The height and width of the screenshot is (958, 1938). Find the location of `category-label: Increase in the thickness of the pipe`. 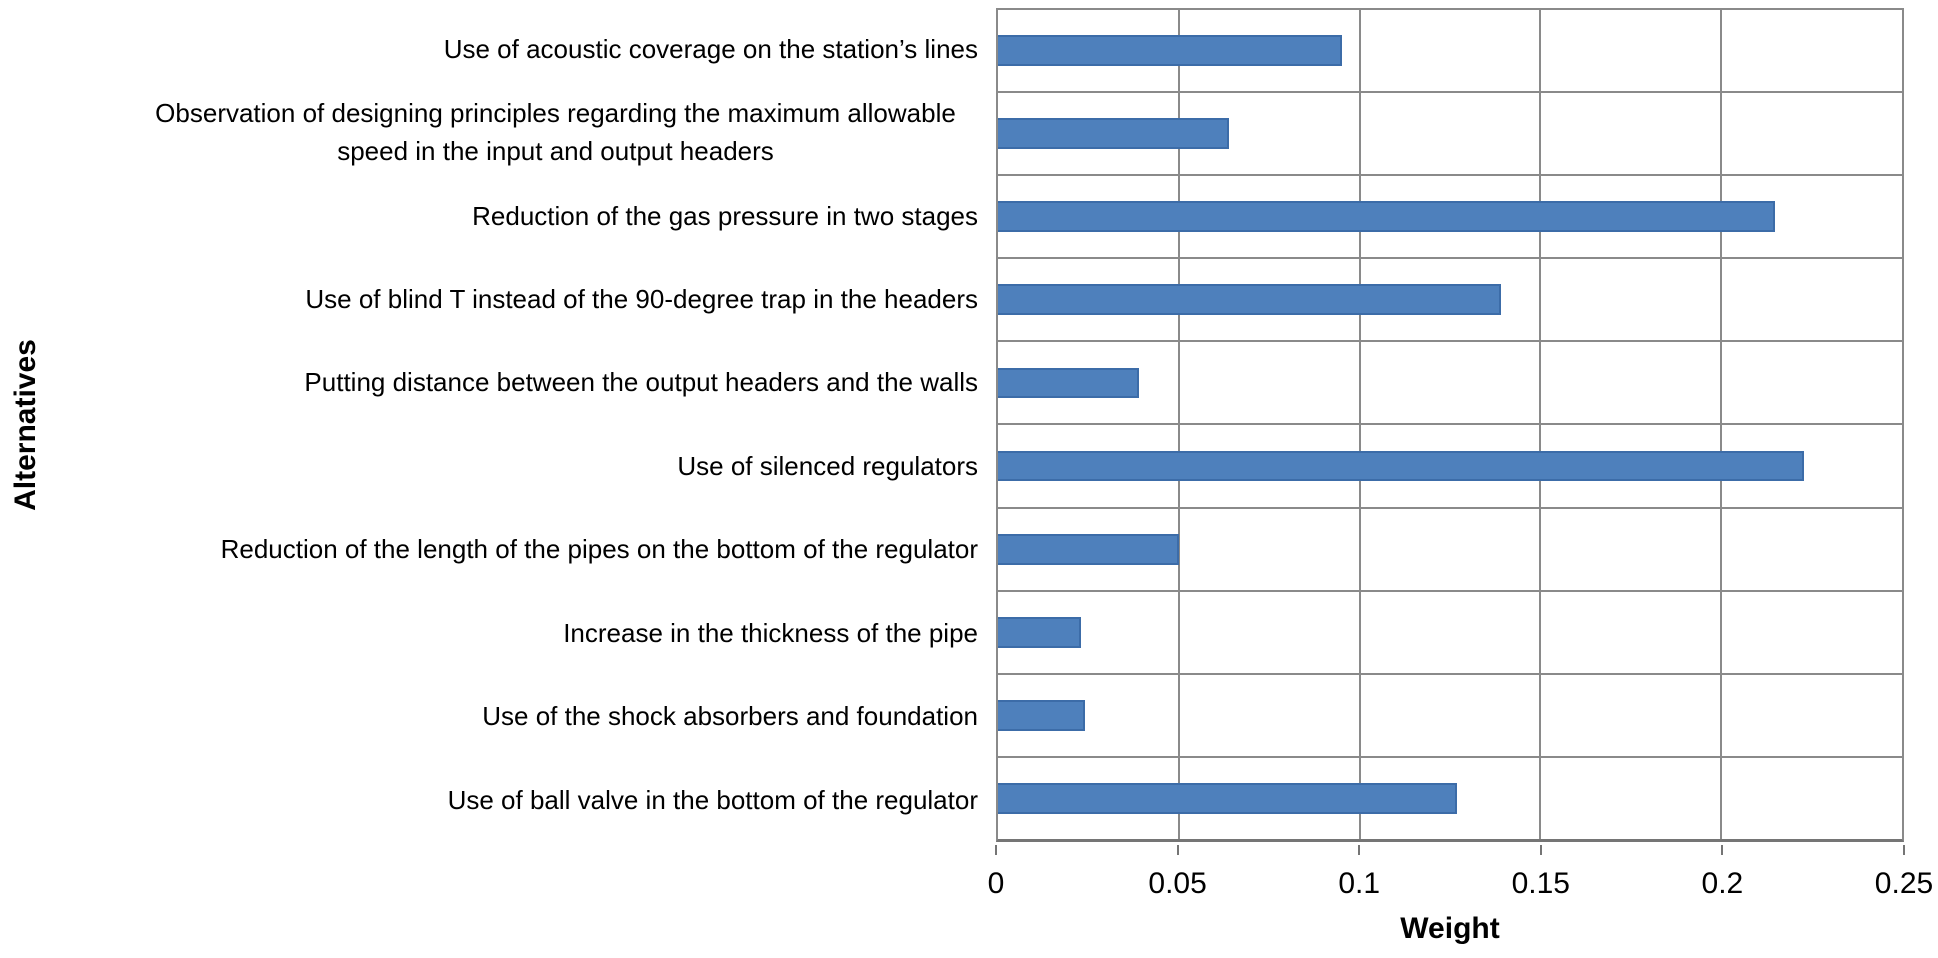

category-label: Increase in the thickness of the pipe is located at coordinates (770, 632).